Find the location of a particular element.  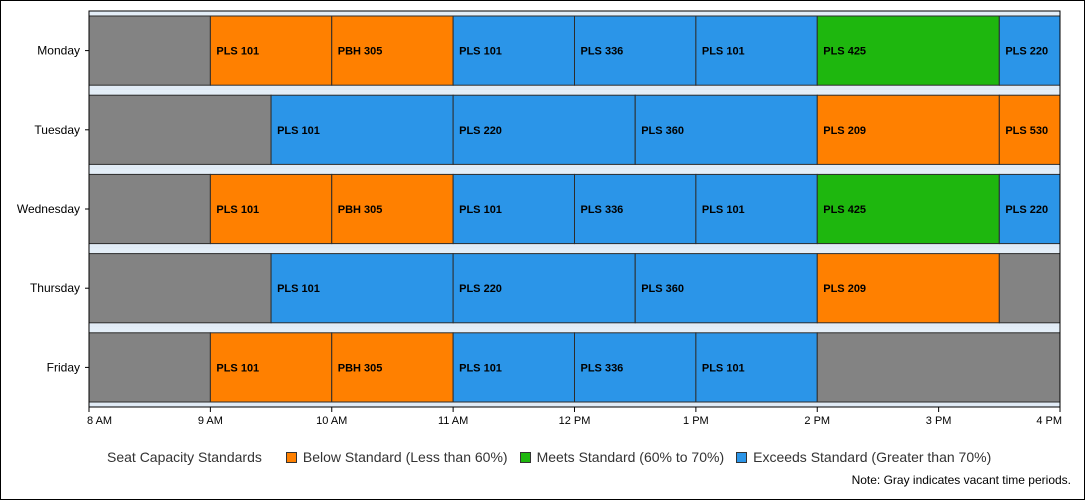

legend-item-exceeds: Exceeds Standard (Greater than 70%) is located at coordinates (863, 457).